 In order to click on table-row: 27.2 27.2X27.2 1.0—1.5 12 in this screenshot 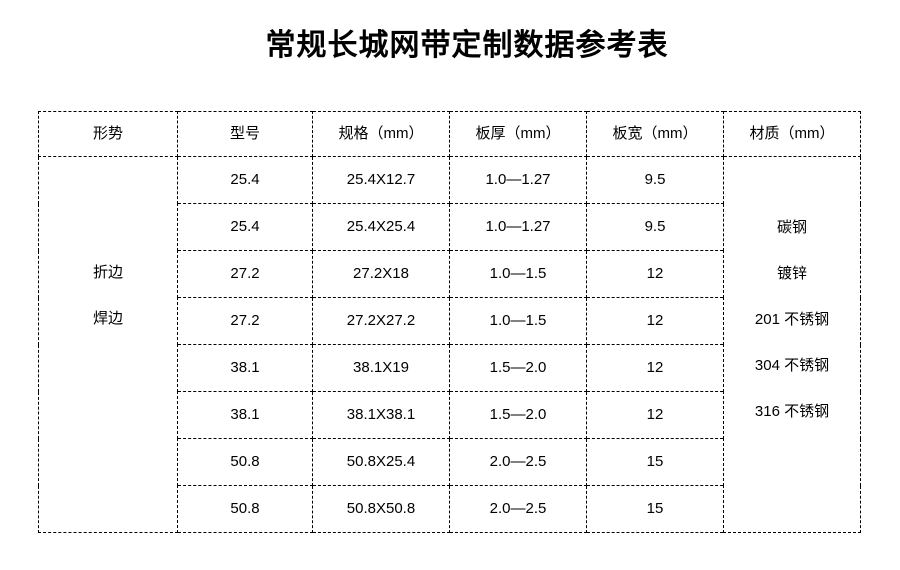, I will do `click(450, 321)`.